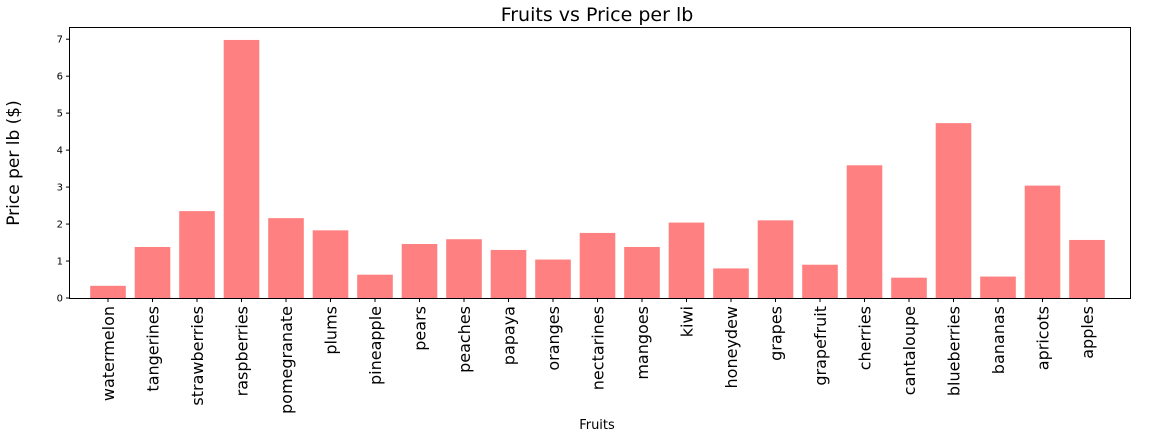  What do you see at coordinates (953, 210) in the screenshot?
I see `bar-blueberries` at bounding box center [953, 210].